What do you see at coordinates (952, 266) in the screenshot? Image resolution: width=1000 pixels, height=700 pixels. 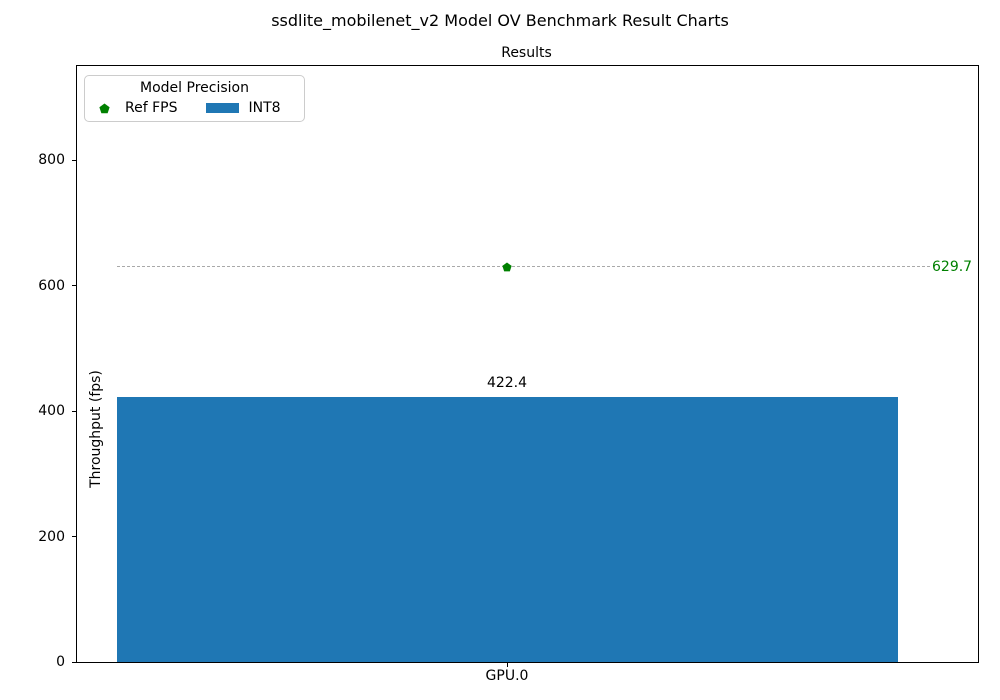 I see `ref-fps-value-label: 629.7` at bounding box center [952, 266].